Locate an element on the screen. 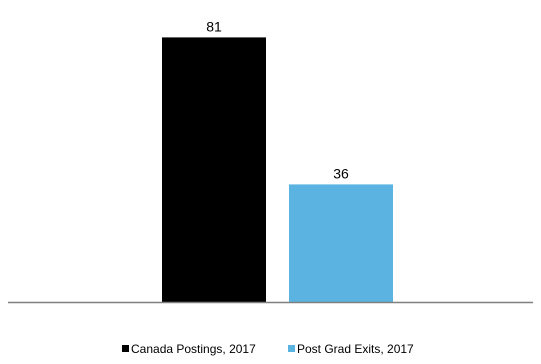 The height and width of the screenshot is (364, 541). legend-item-1: Canada Postings, 2017 is located at coordinates (189, 349).